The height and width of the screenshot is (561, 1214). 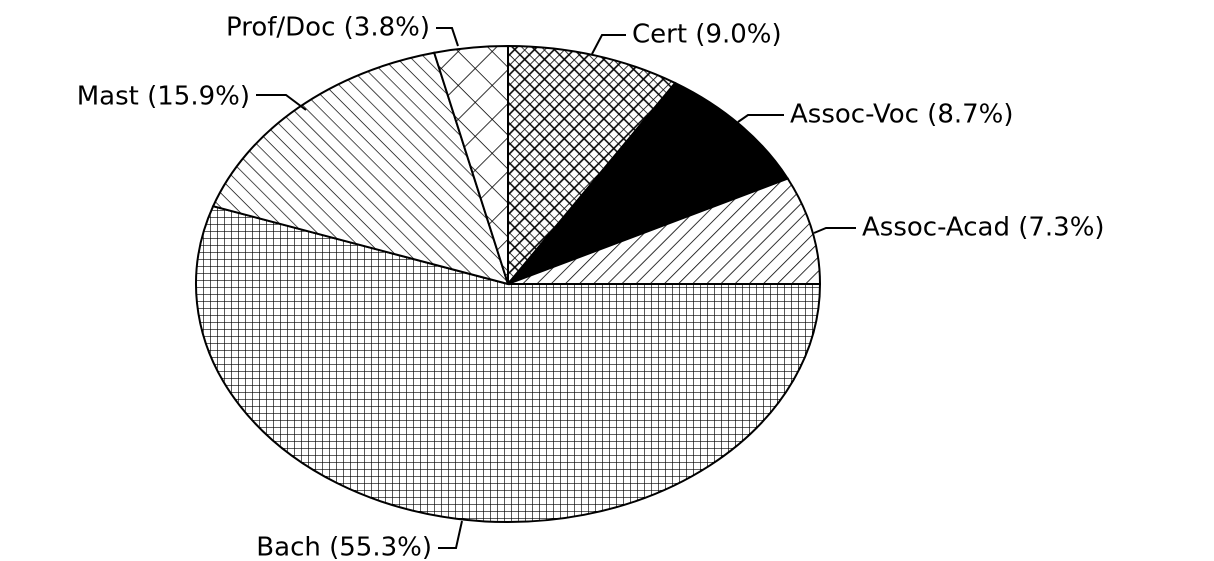 I want to click on slice-label: Assoc-Voc (8.7%), so click(x=902, y=115).